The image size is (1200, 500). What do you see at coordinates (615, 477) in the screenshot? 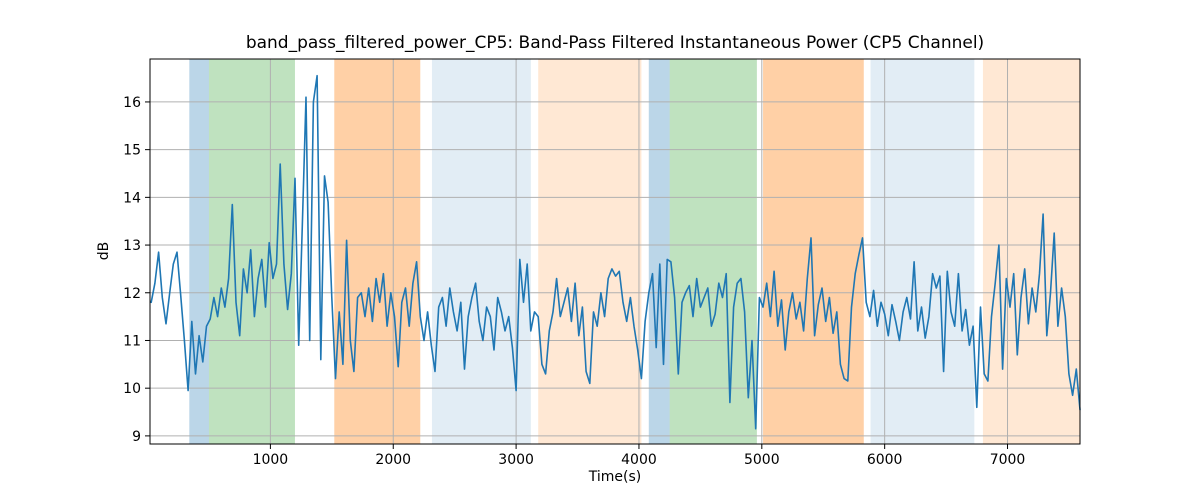
I see `x-axis-label: Time(s)` at bounding box center [615, 477].